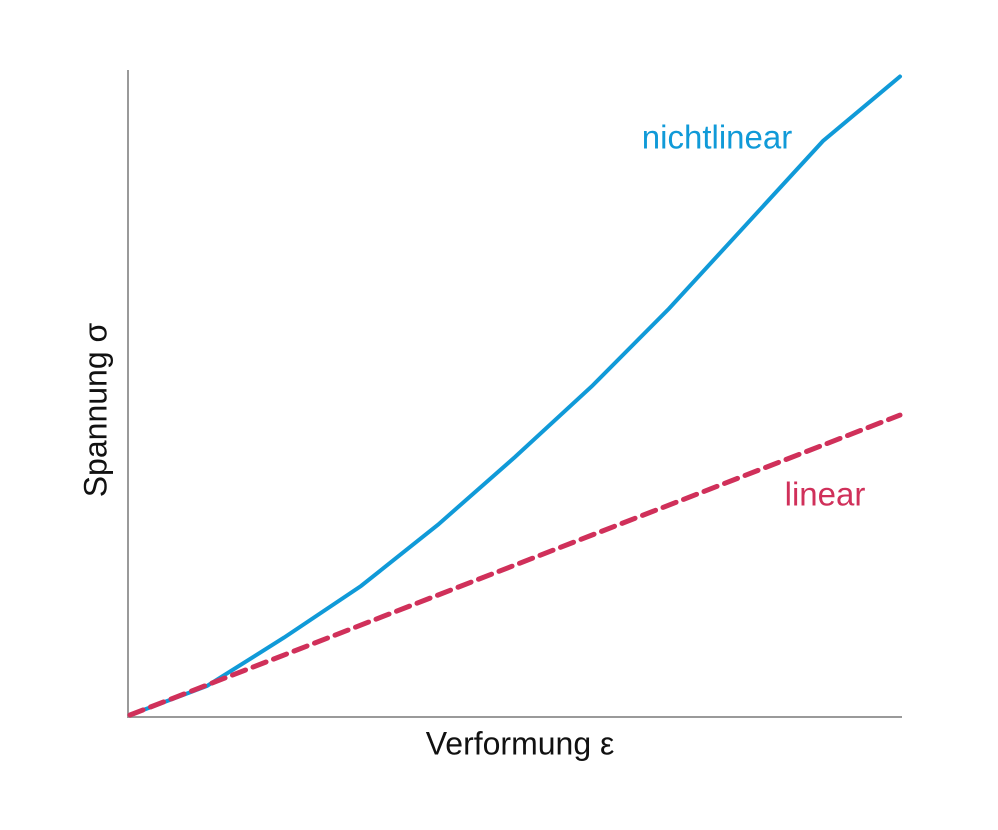 The image size is (998, 830). Describe the element at coordinates (825, 494) in the screenshot. I see `series-label: linear` at that location.